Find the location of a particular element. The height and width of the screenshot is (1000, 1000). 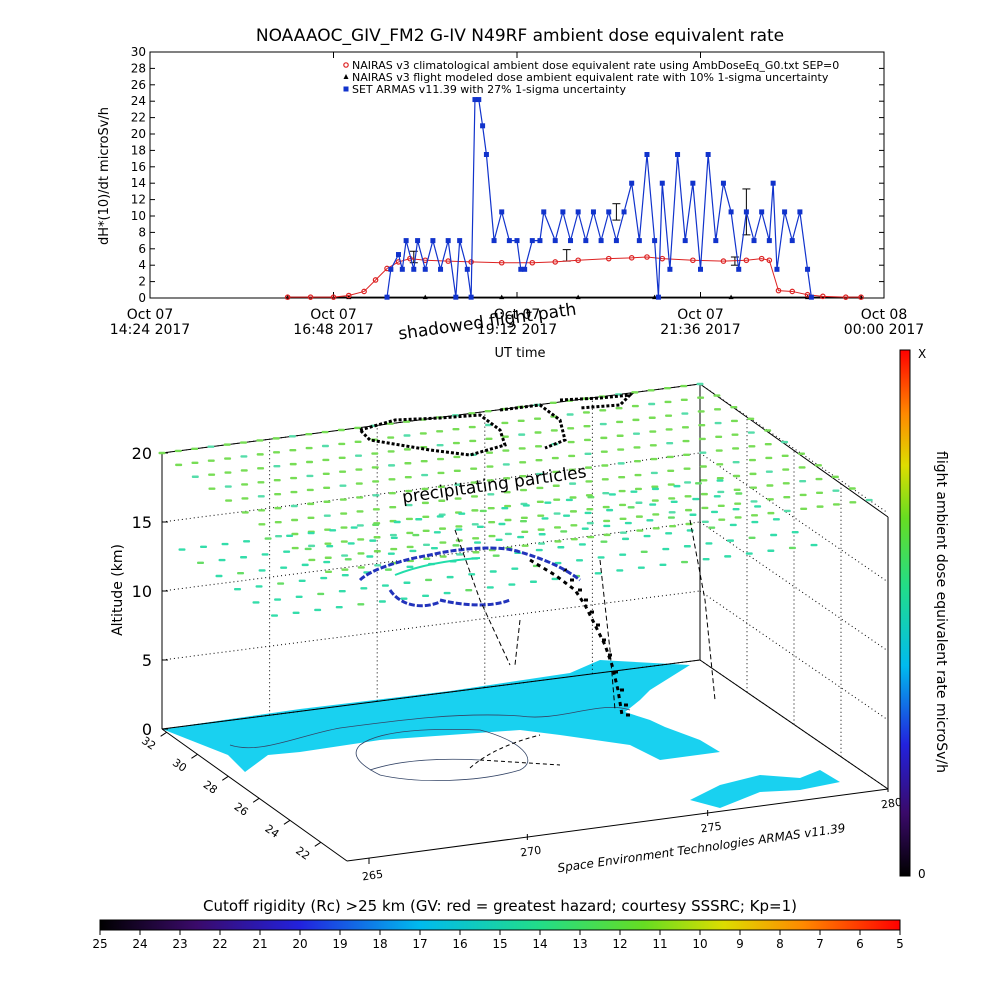

grid-line is located at coordinates (431, 694).